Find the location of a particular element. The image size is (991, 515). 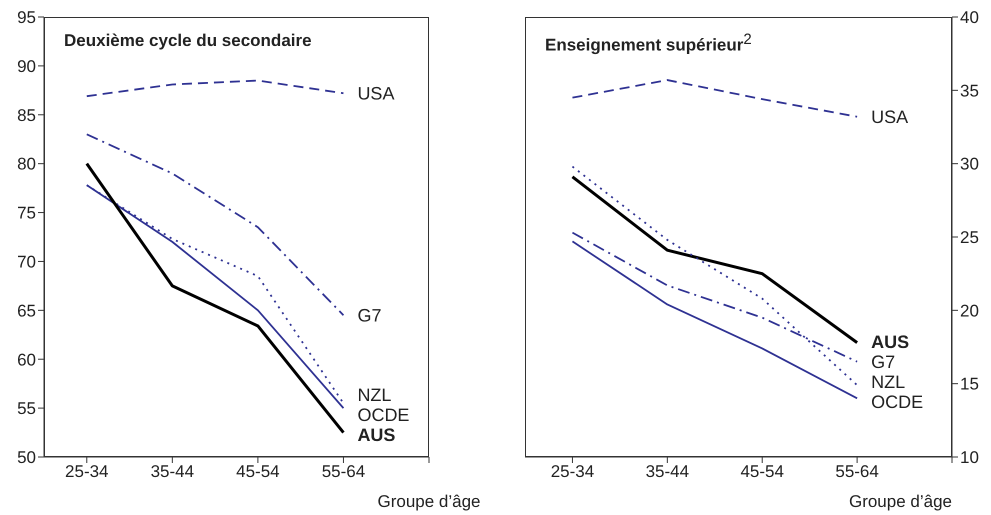

y-tick-label: 20 is located at coordinates (969, 310).